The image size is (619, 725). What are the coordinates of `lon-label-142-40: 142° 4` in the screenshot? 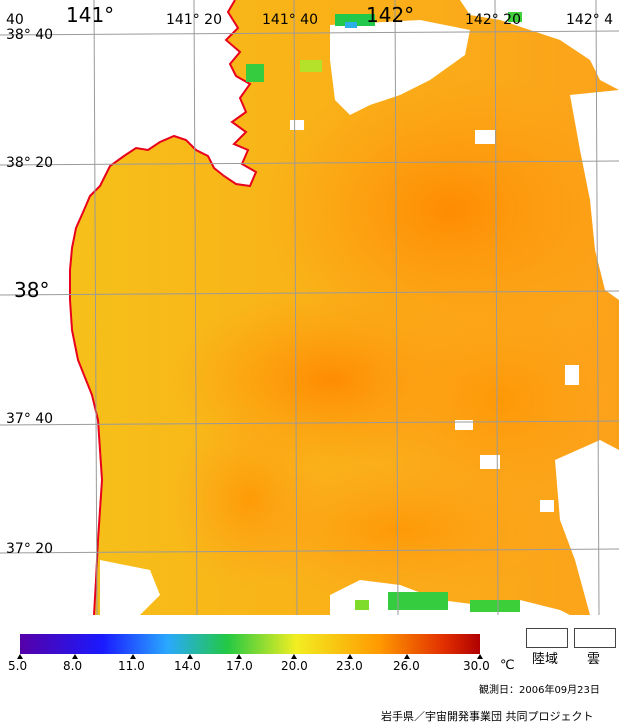 It's located at (590, 20).